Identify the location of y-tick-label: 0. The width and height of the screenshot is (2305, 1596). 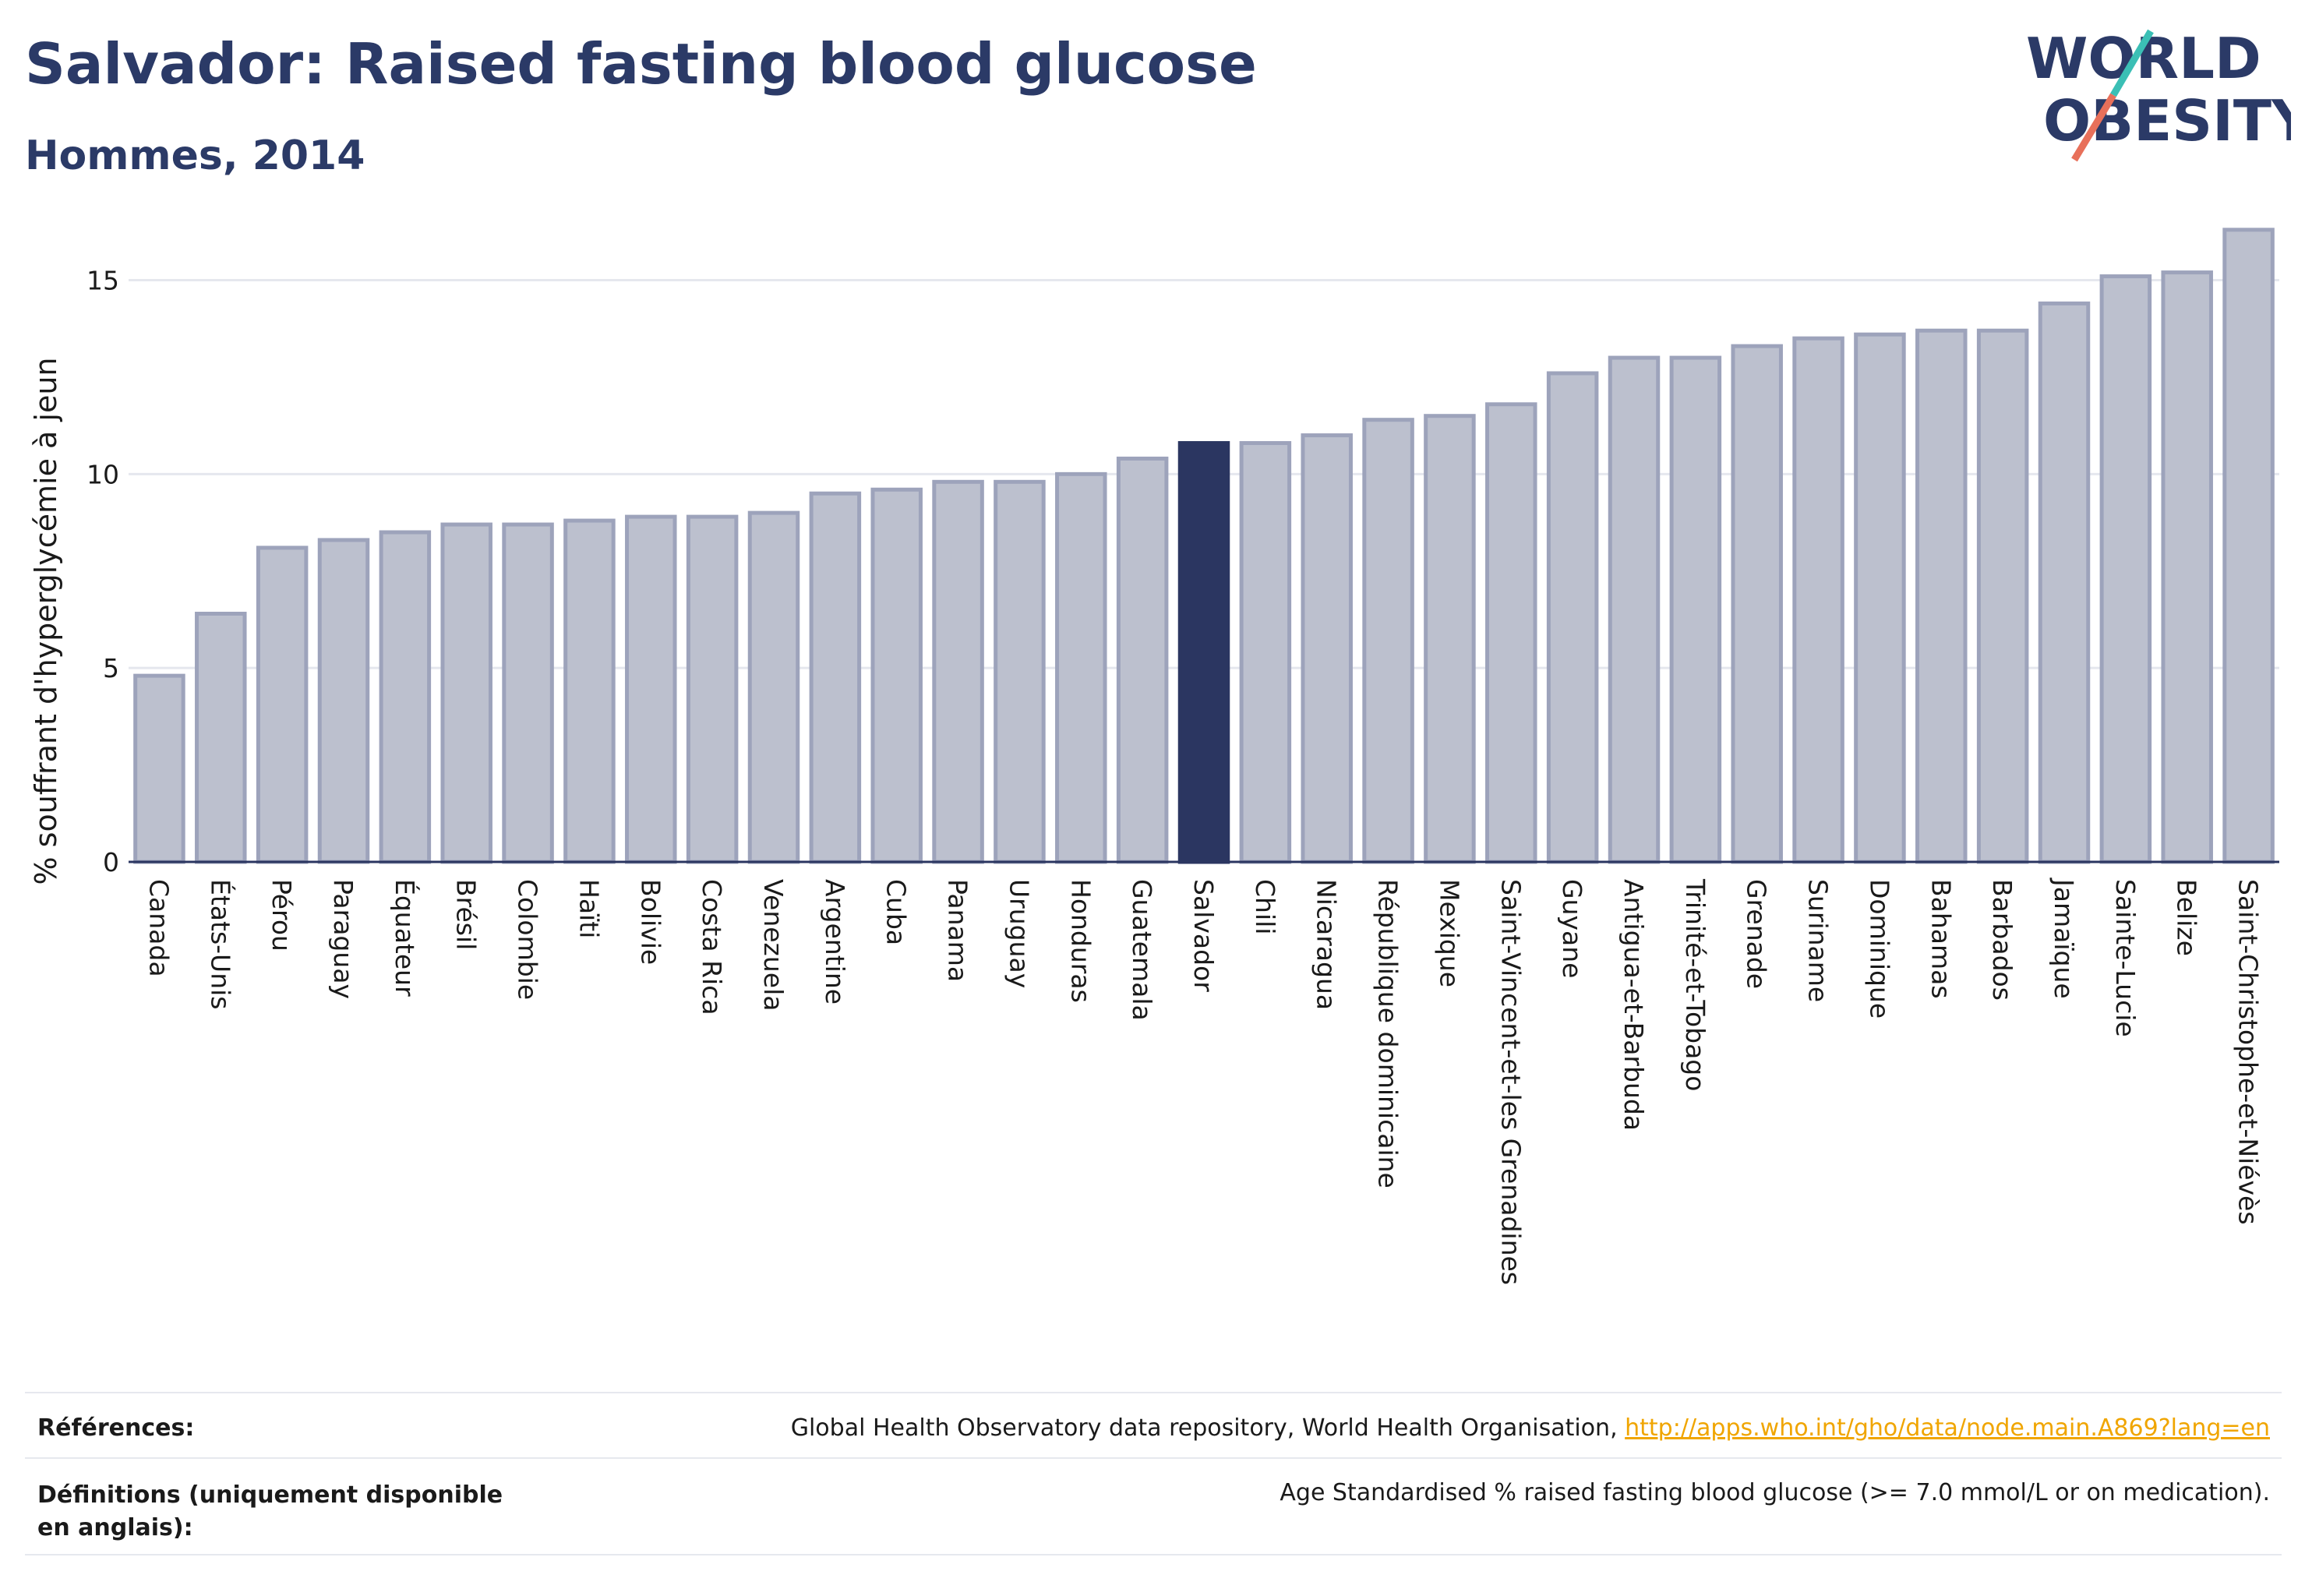
(111, 862).